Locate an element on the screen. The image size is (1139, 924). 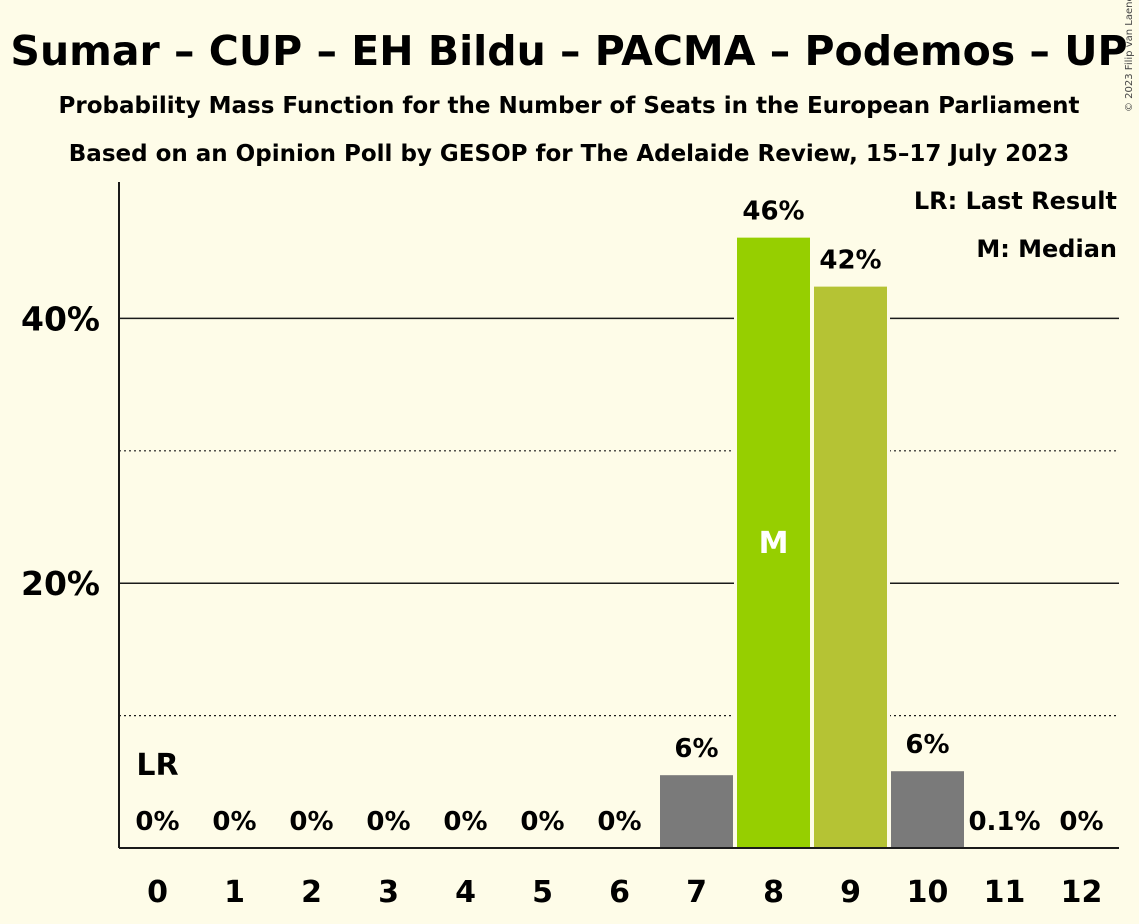
x-tick-label: 4 is located at coordinates (465, 892).